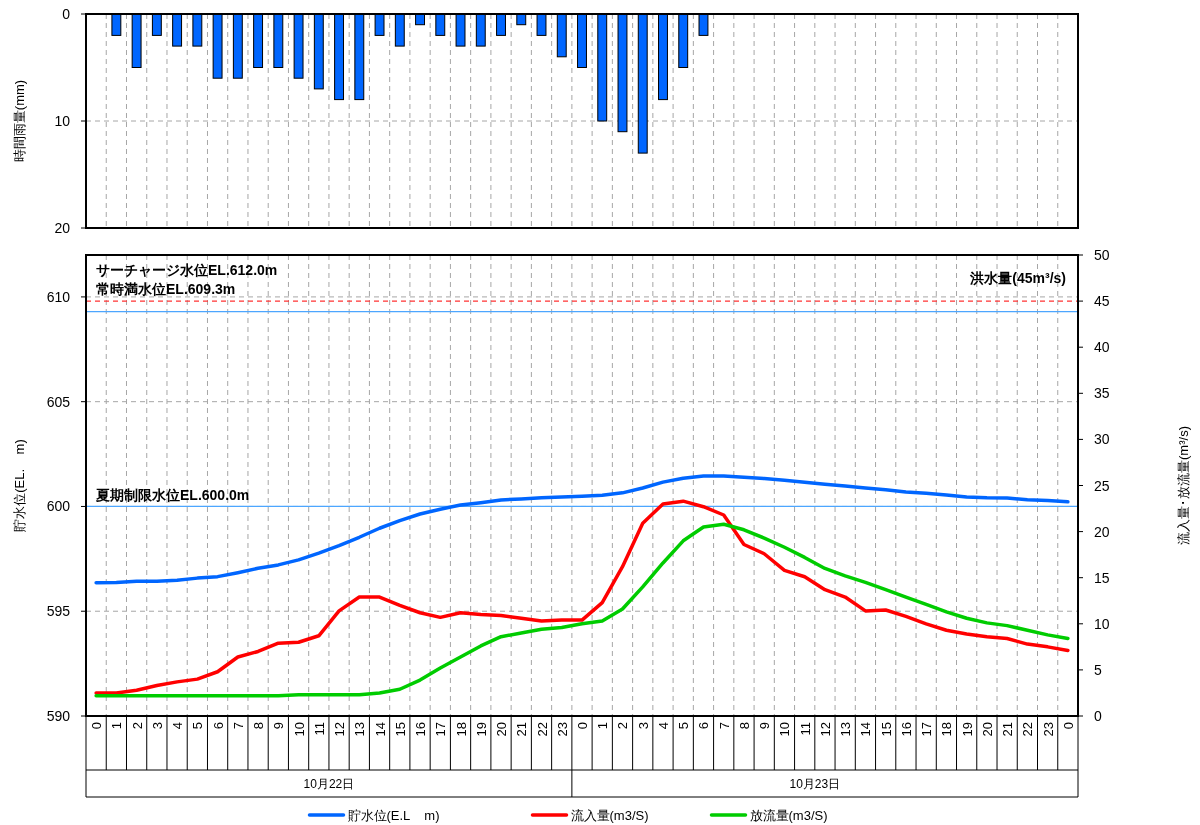  I want to click on y-axis-title: 時間雨量(mm), so click(19, 121).